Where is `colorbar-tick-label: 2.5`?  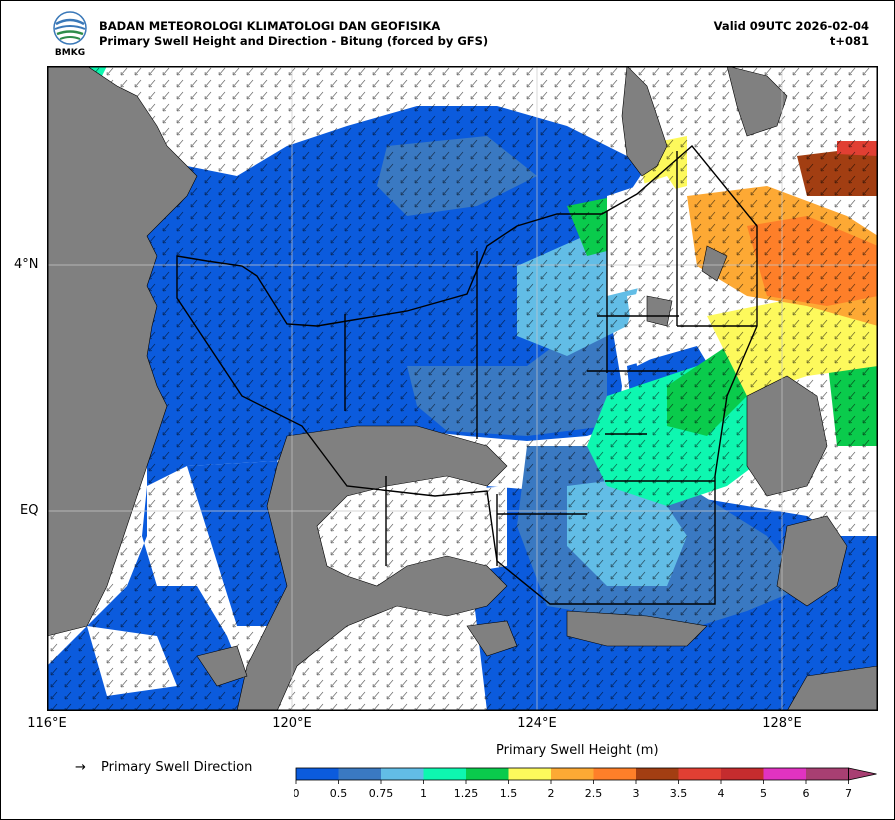
colorbar-tick-label: 2.5 is located at coordinates (594, 793).